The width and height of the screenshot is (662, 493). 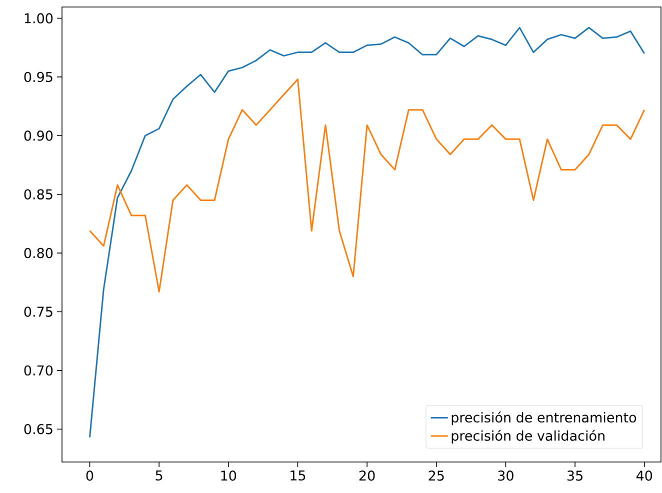 What do you see at coordinates (38, 370) in the screenshot?
I see `y-tick-label: 0.70` at bounding box center [38, 370].